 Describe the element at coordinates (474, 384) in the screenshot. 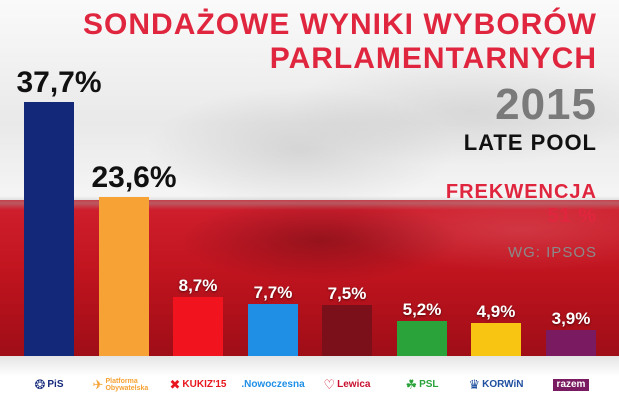

I see `crown-icon: ♛` at that location.